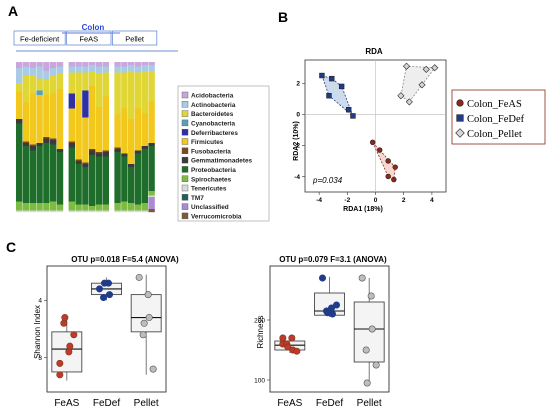 This screenshot has height=416, width=550. I want to click on legend-entry: Verrucomicrobia, so click(216, 217).